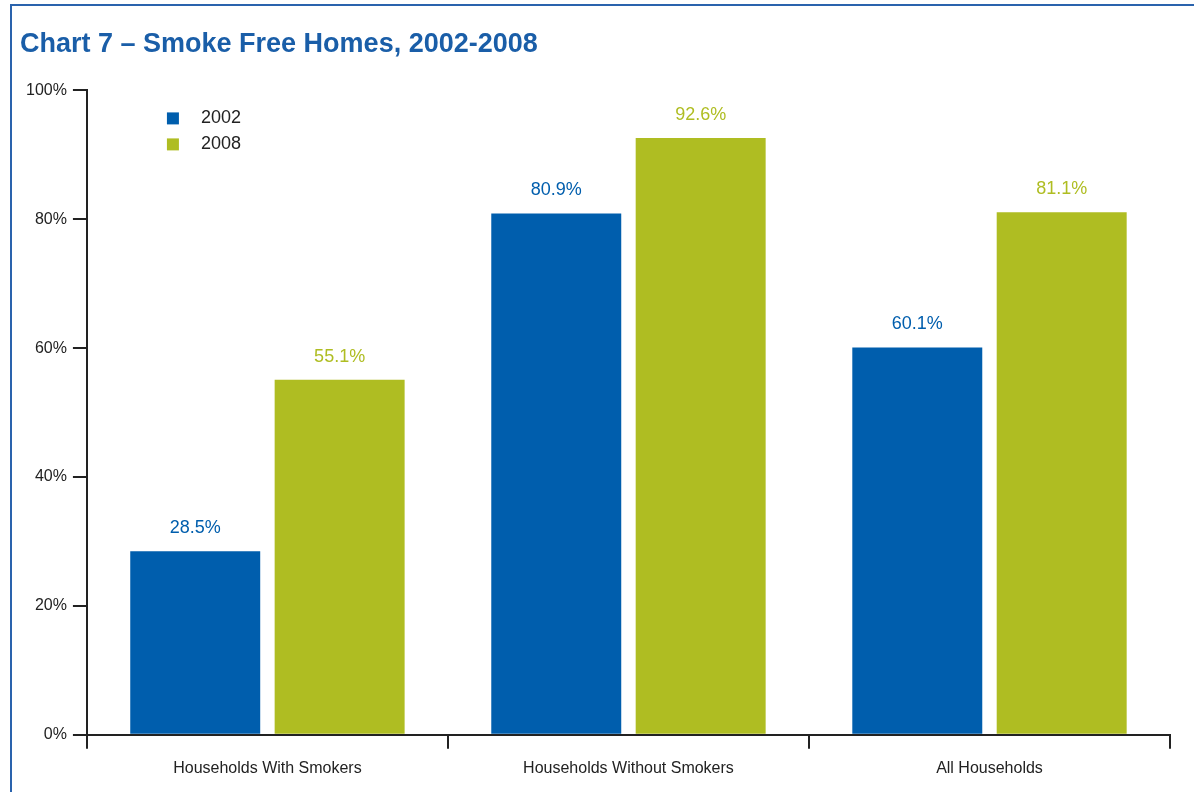 The width and height of the screenshot is (1194, 792). I want to click on y-tick-label: 40%, so click(50, 476).